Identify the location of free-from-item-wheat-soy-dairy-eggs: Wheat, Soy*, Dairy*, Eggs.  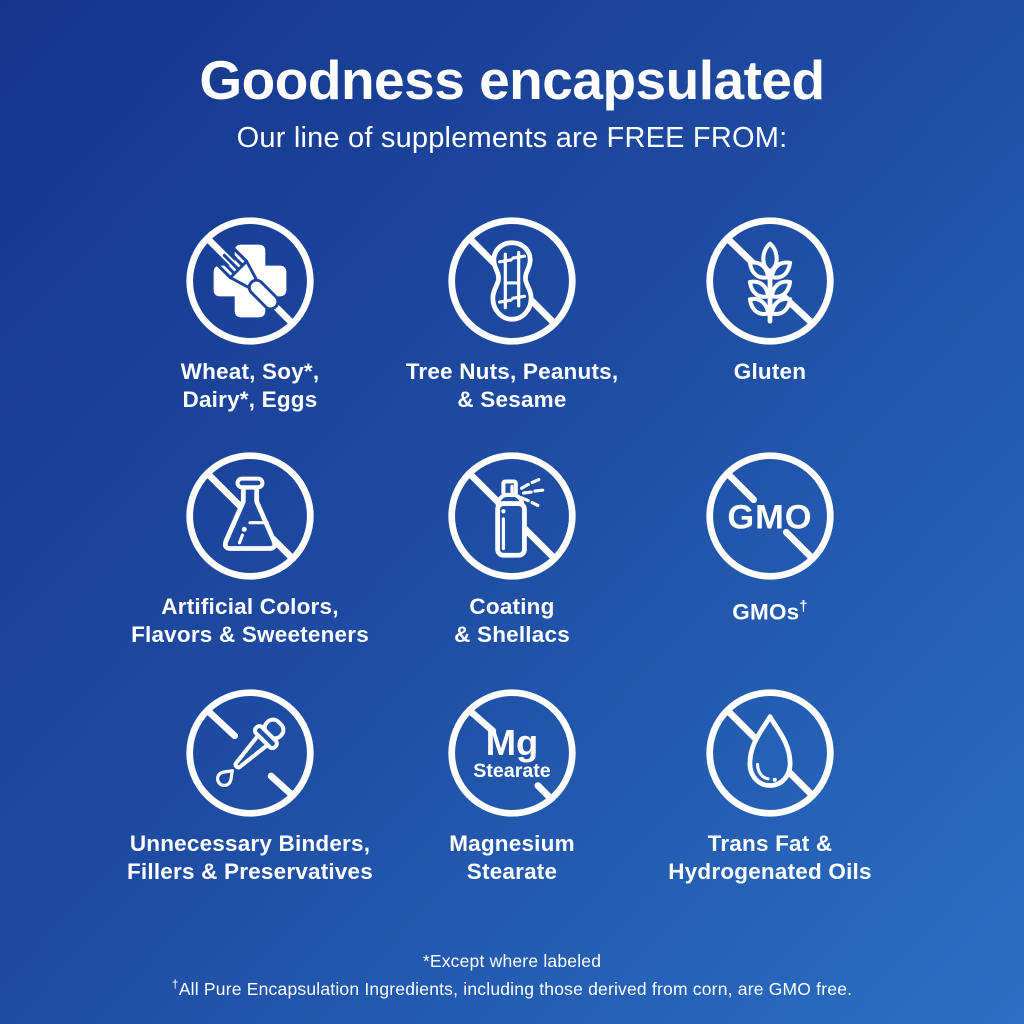
(250, 314).